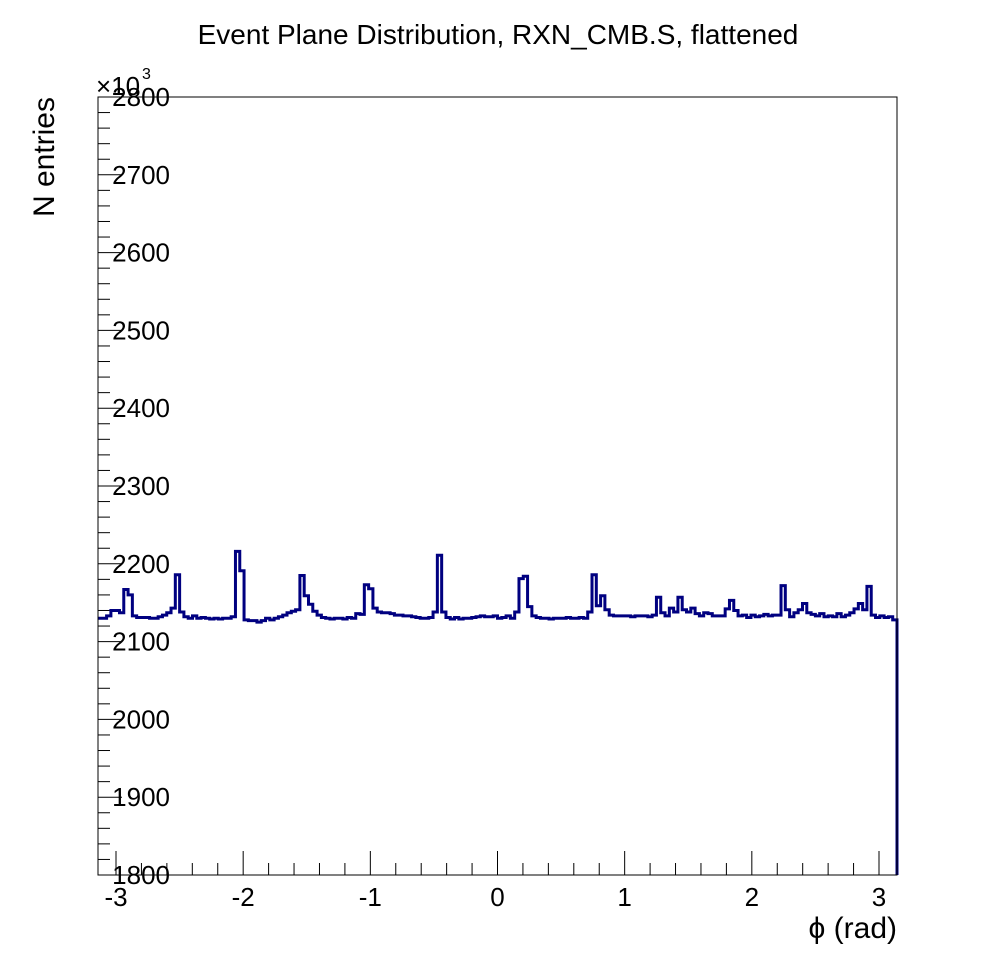  What do you see at coordinates (243, 897) in the screenshot?
I see `x-tick-label: -2` at bounding box center [243, 897].